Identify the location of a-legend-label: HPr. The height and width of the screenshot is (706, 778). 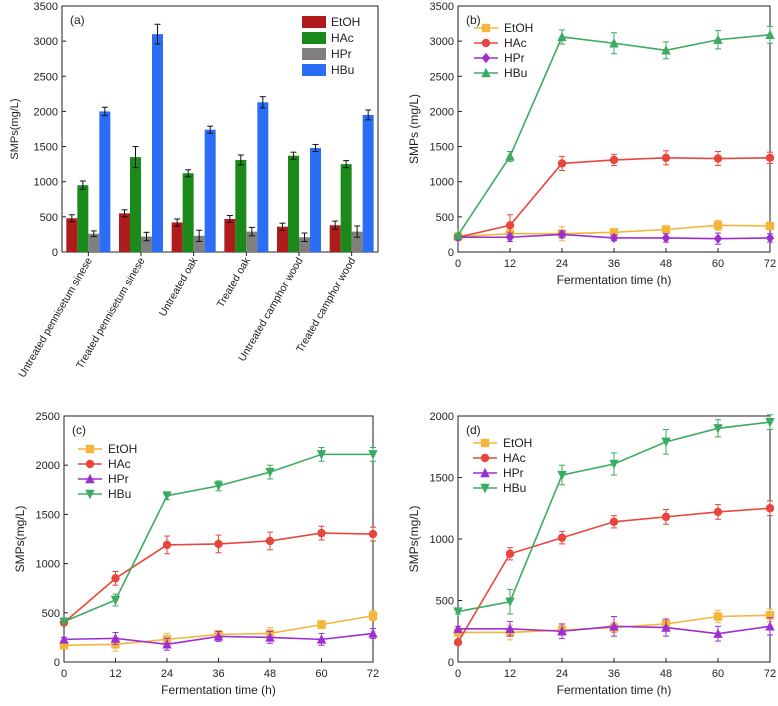
(341, 54).